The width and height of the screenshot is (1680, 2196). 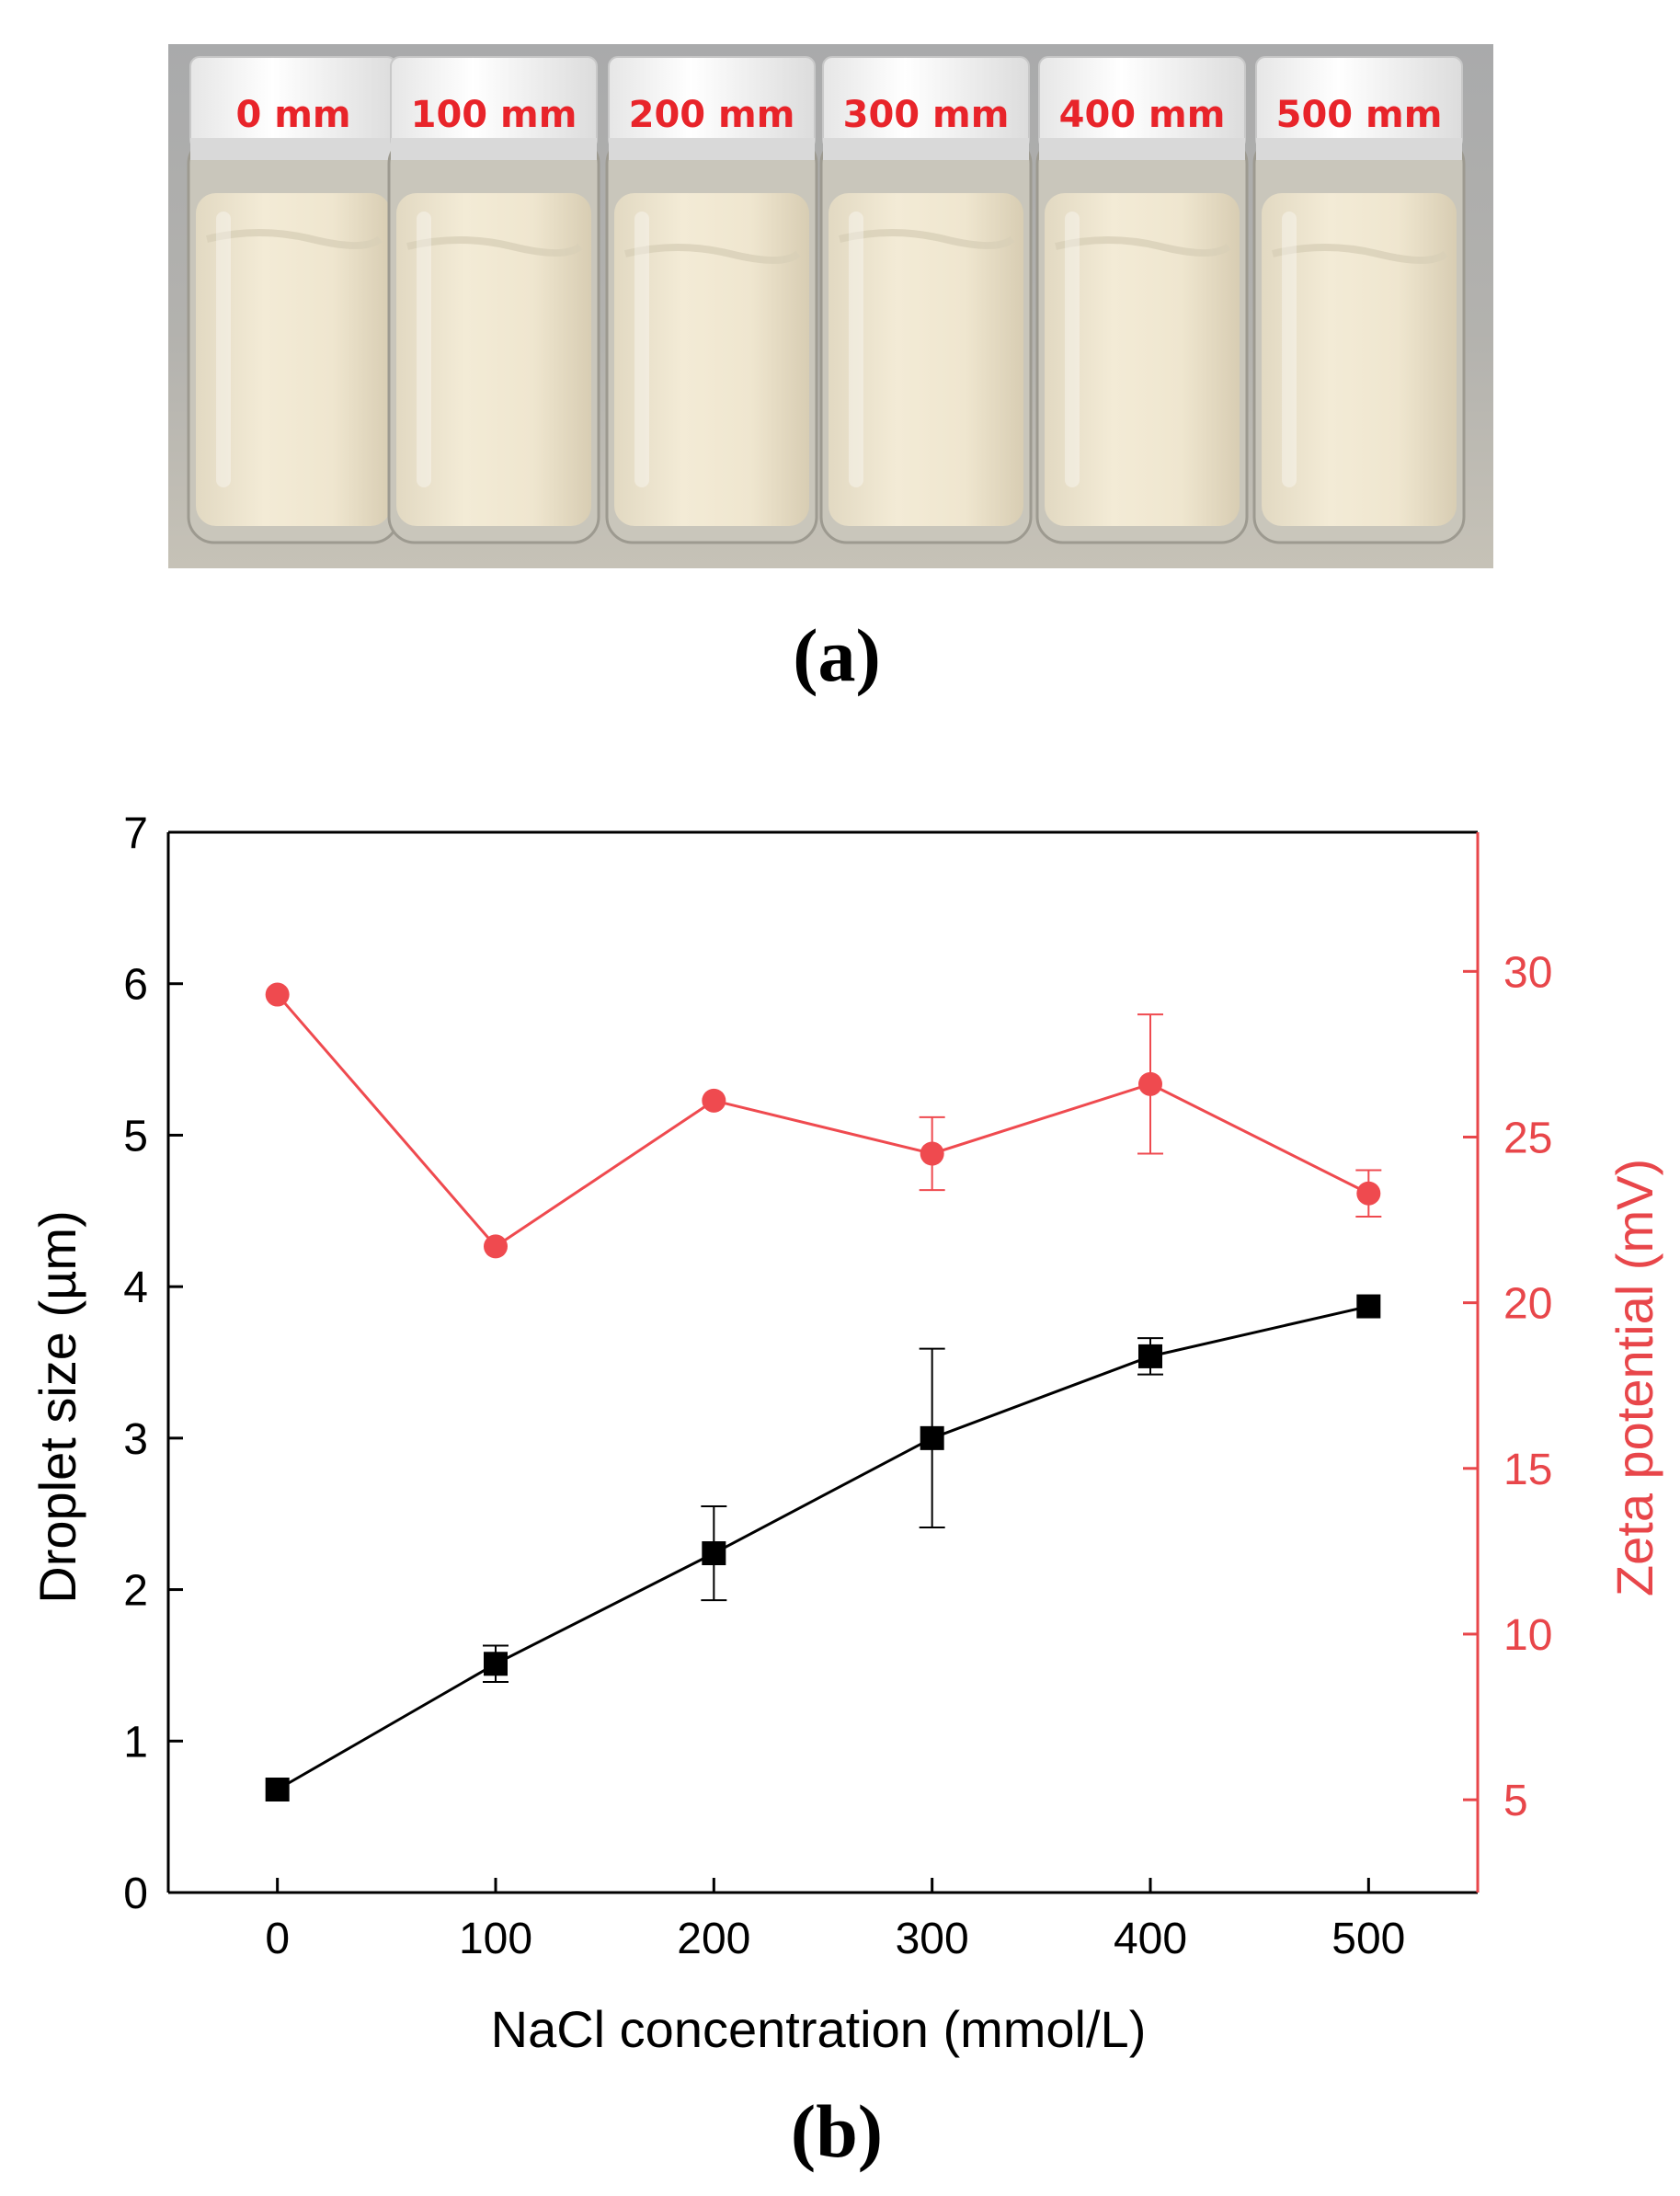 I want to click on vial-label: 200 mm, so click(x=712, y=115).